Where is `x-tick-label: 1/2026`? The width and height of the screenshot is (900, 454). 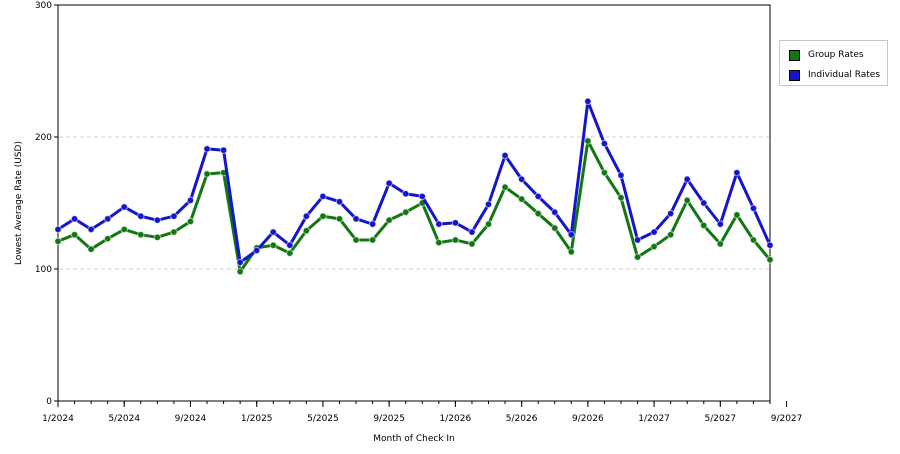
x-tick-label: 1/2026 is located at coordinates (456, 419).